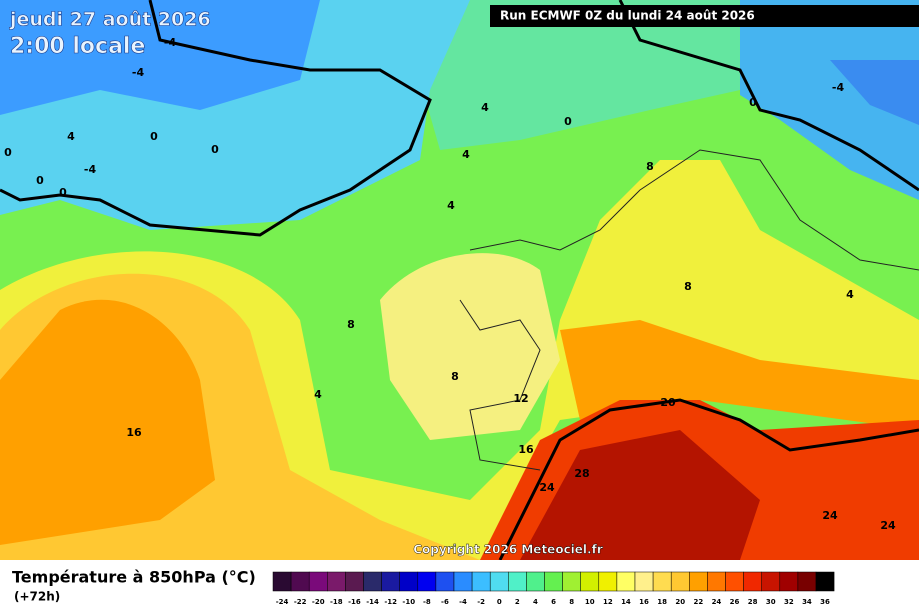 The image size is (919, 611). I want to click on contour-label: 20, so click(668, 402).